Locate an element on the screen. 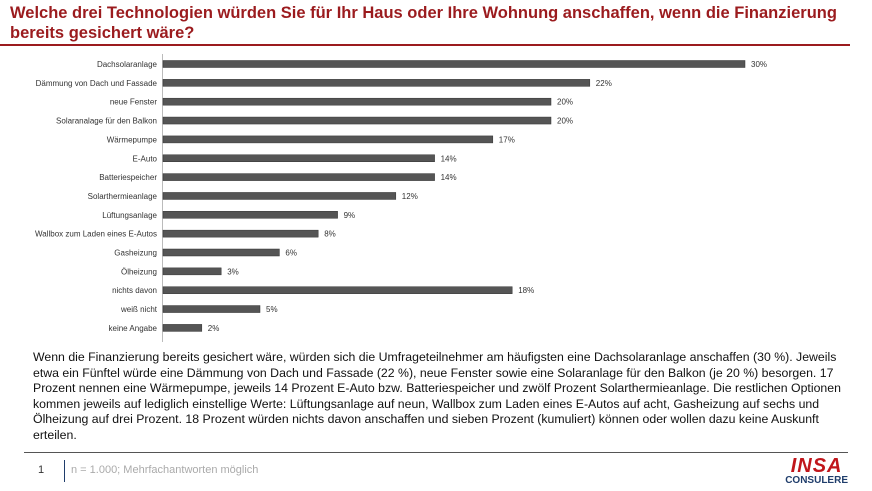  value-label: 5% is located at coordinates (272, 309).